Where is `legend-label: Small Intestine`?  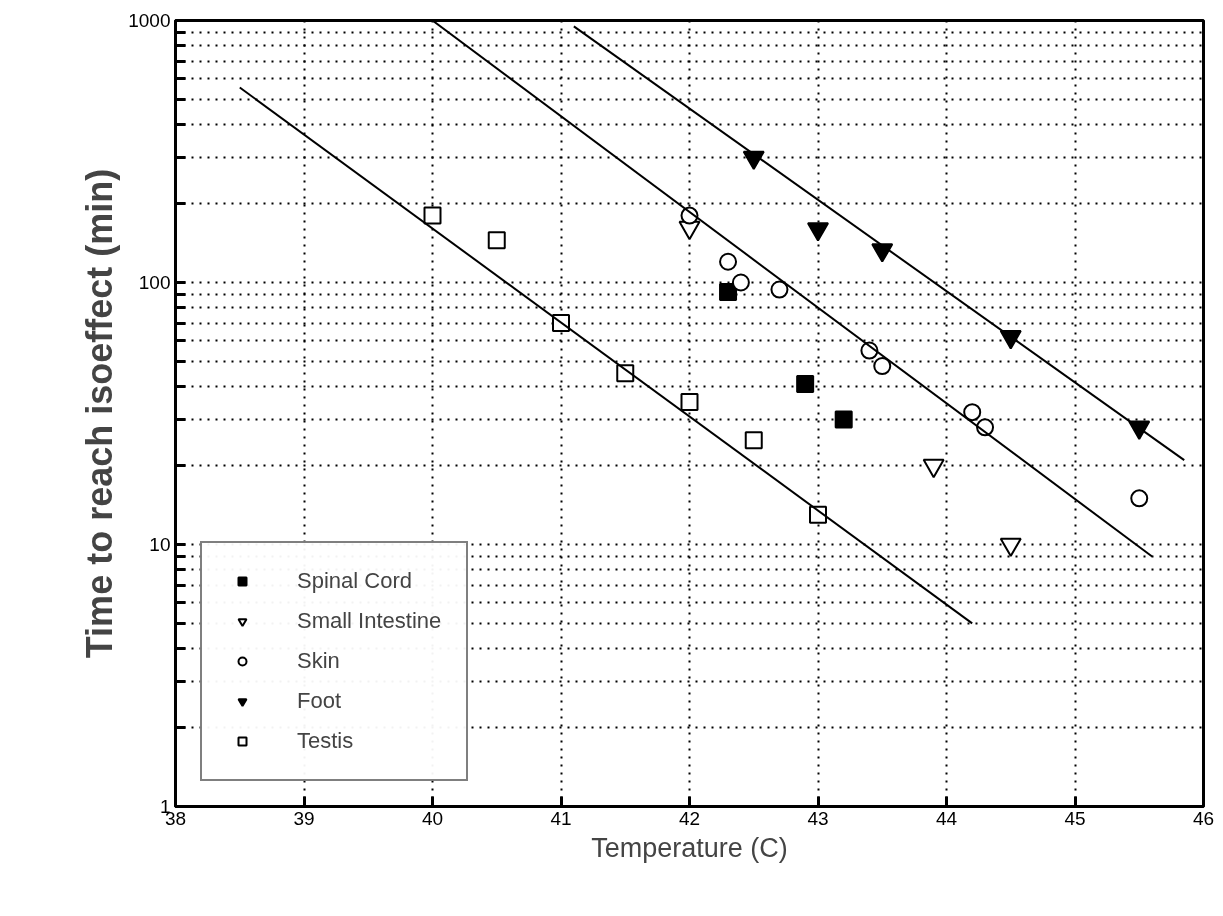 legend-label: Small Intestine is located at coordinates (369, 621).